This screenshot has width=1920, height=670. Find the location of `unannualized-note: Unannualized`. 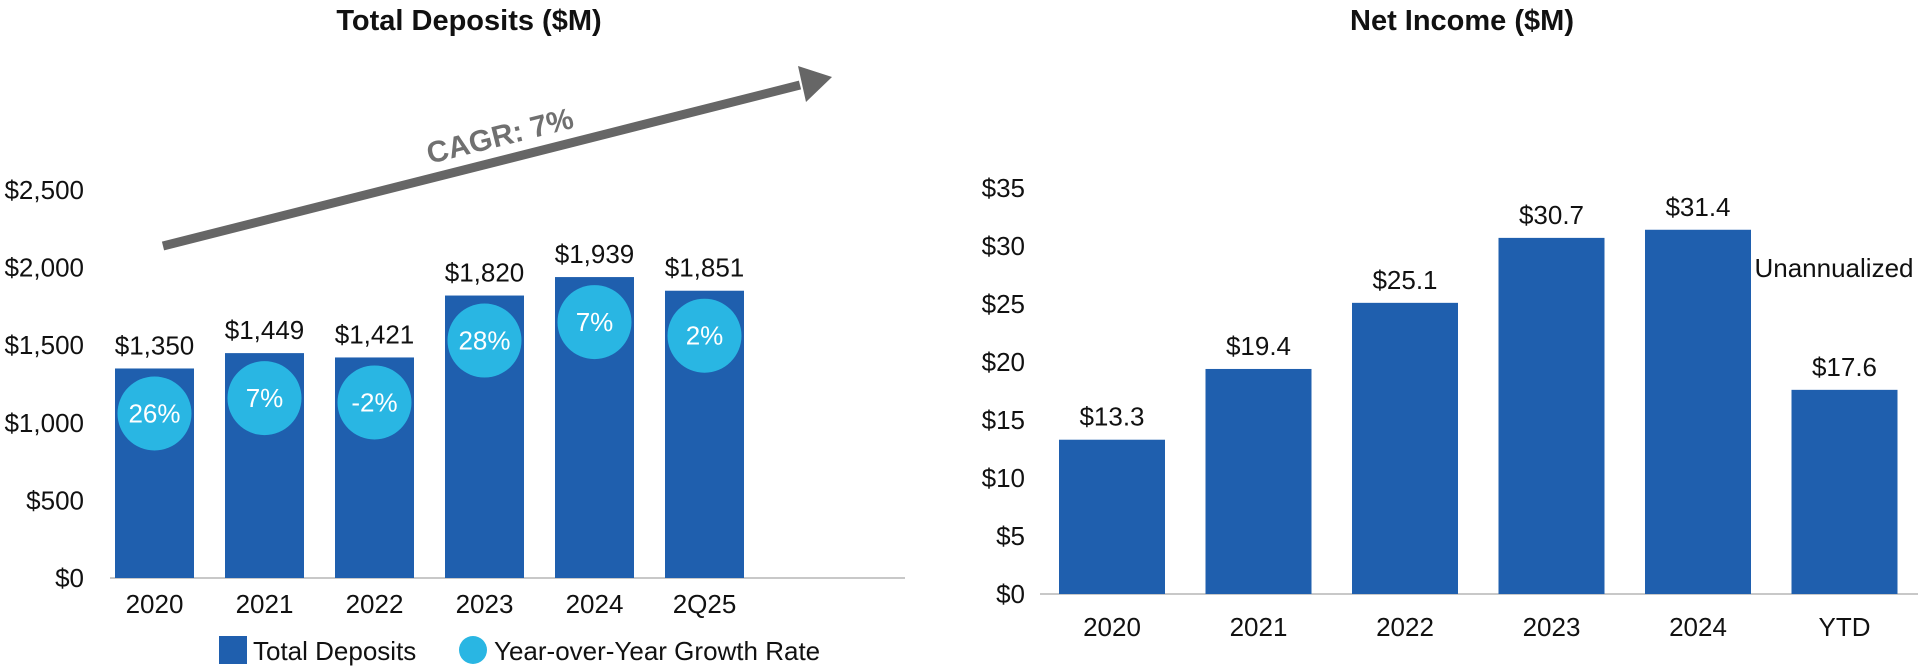

unannualized-note: Unannualized is located at coordinates (1833, 268).